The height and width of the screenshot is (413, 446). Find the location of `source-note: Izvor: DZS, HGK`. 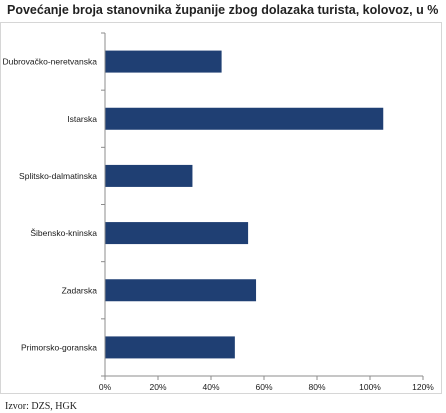

source-note: Izvor: DZS, HGK is located at coordinates (41, 406).